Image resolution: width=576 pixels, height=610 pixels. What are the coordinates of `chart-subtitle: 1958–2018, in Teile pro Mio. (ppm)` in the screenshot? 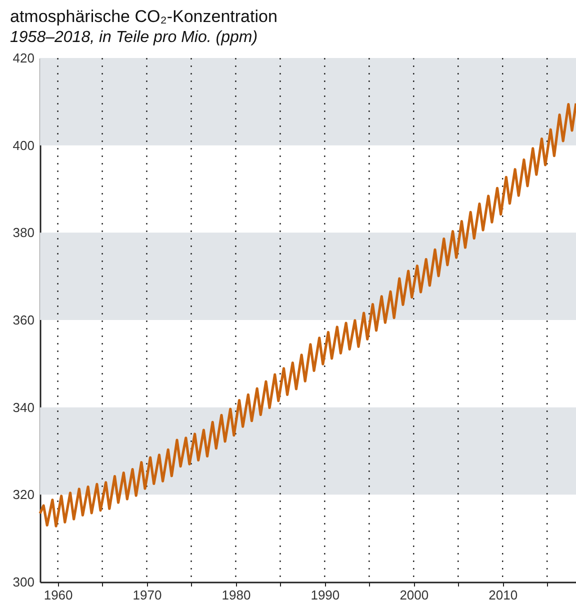 It's located at (134, 37).